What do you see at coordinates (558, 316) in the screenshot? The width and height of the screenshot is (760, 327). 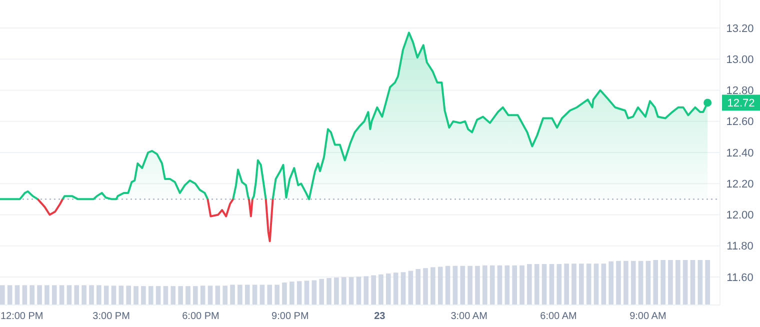 I see `x-tick-label: 6:00 AM` at bounding box center [558, 316].